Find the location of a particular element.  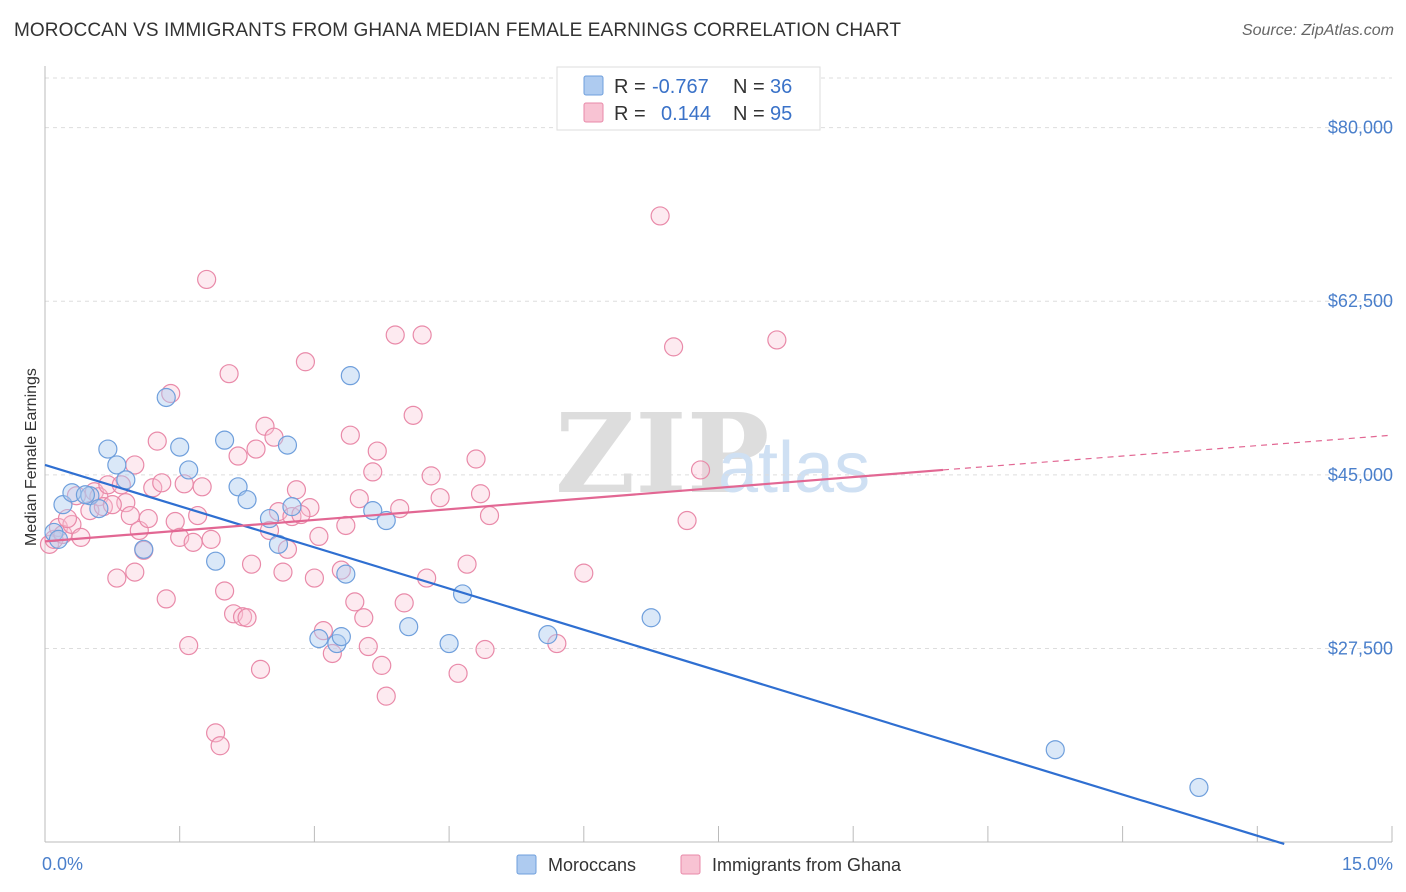

y-tick-labels: $80,000 $62,500 $45,000 $27,500 is located at coordinates (1360, 388).